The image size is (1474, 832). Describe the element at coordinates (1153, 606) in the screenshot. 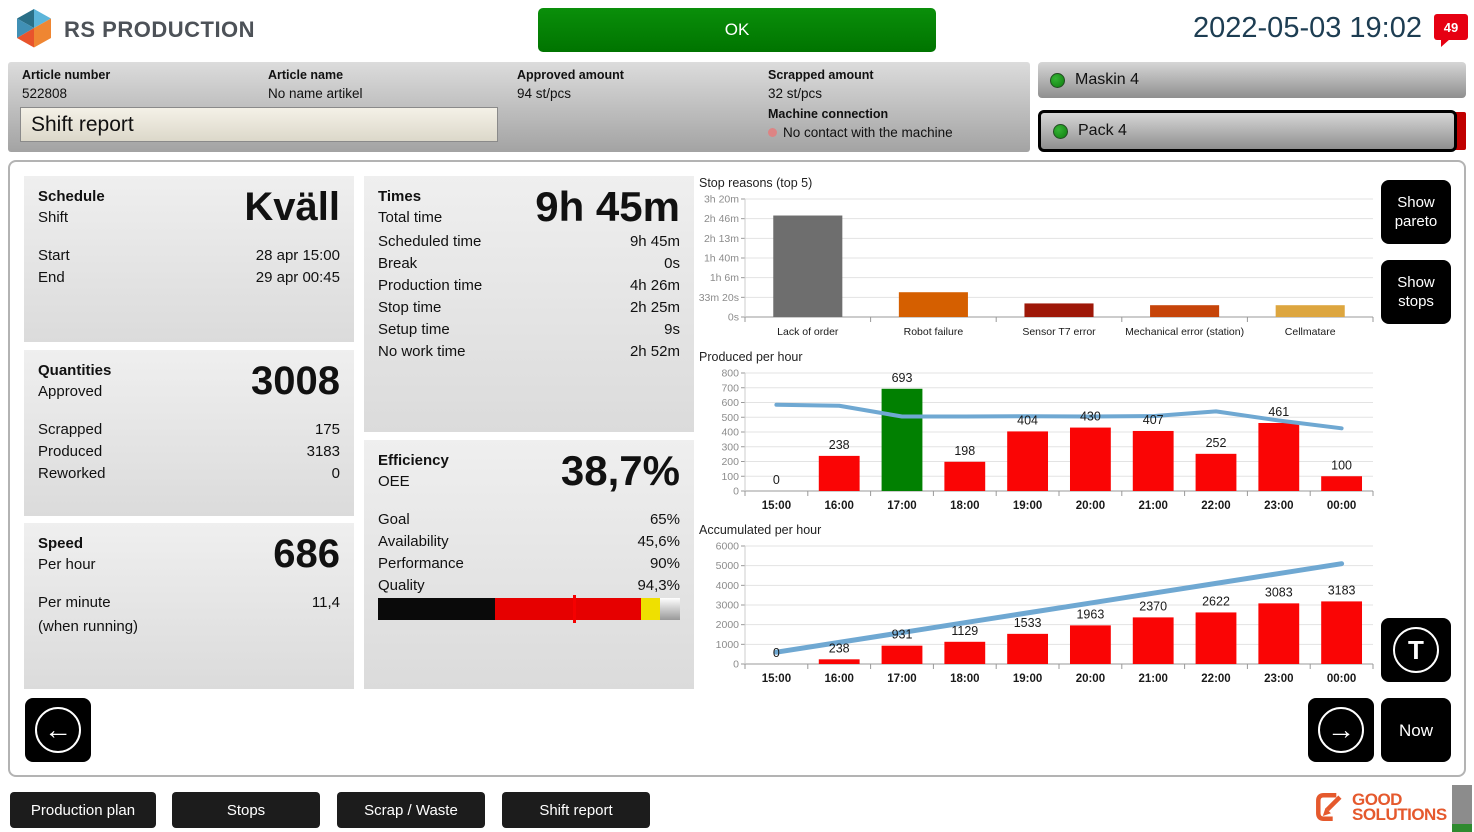

I see `svg-text: 2370` at that location.